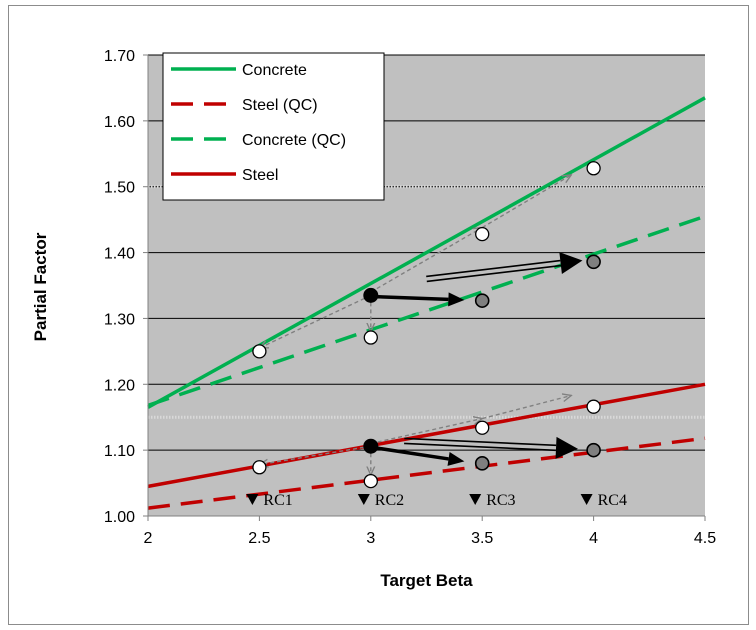  Describe the element at coordinates (119, 122) in the screenshot. I see `y-tick-label: 1.60` at that location.